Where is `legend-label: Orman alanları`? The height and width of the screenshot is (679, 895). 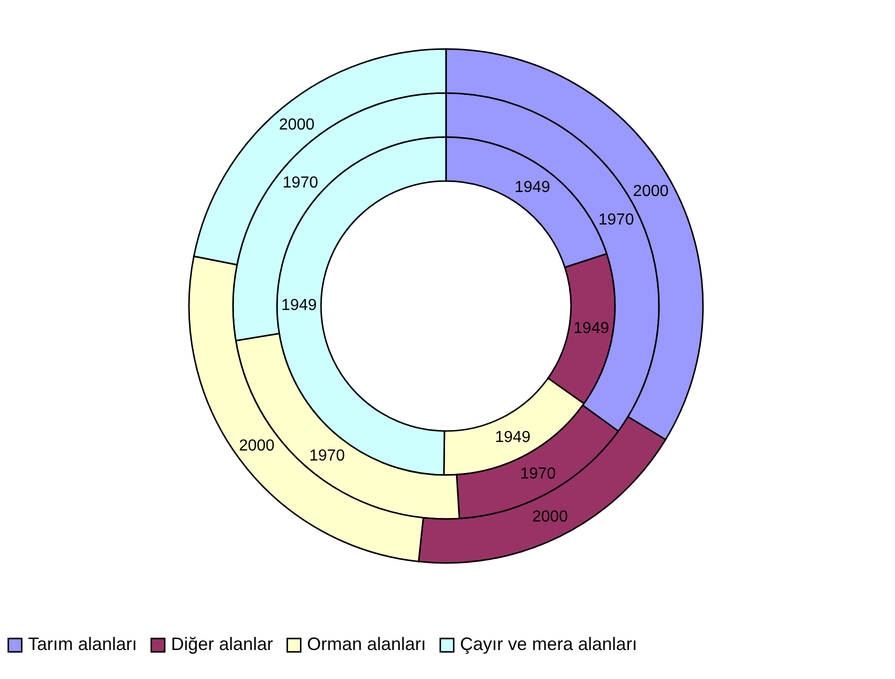
legend-label: Orman alanları is located at coordinates (366, 644).